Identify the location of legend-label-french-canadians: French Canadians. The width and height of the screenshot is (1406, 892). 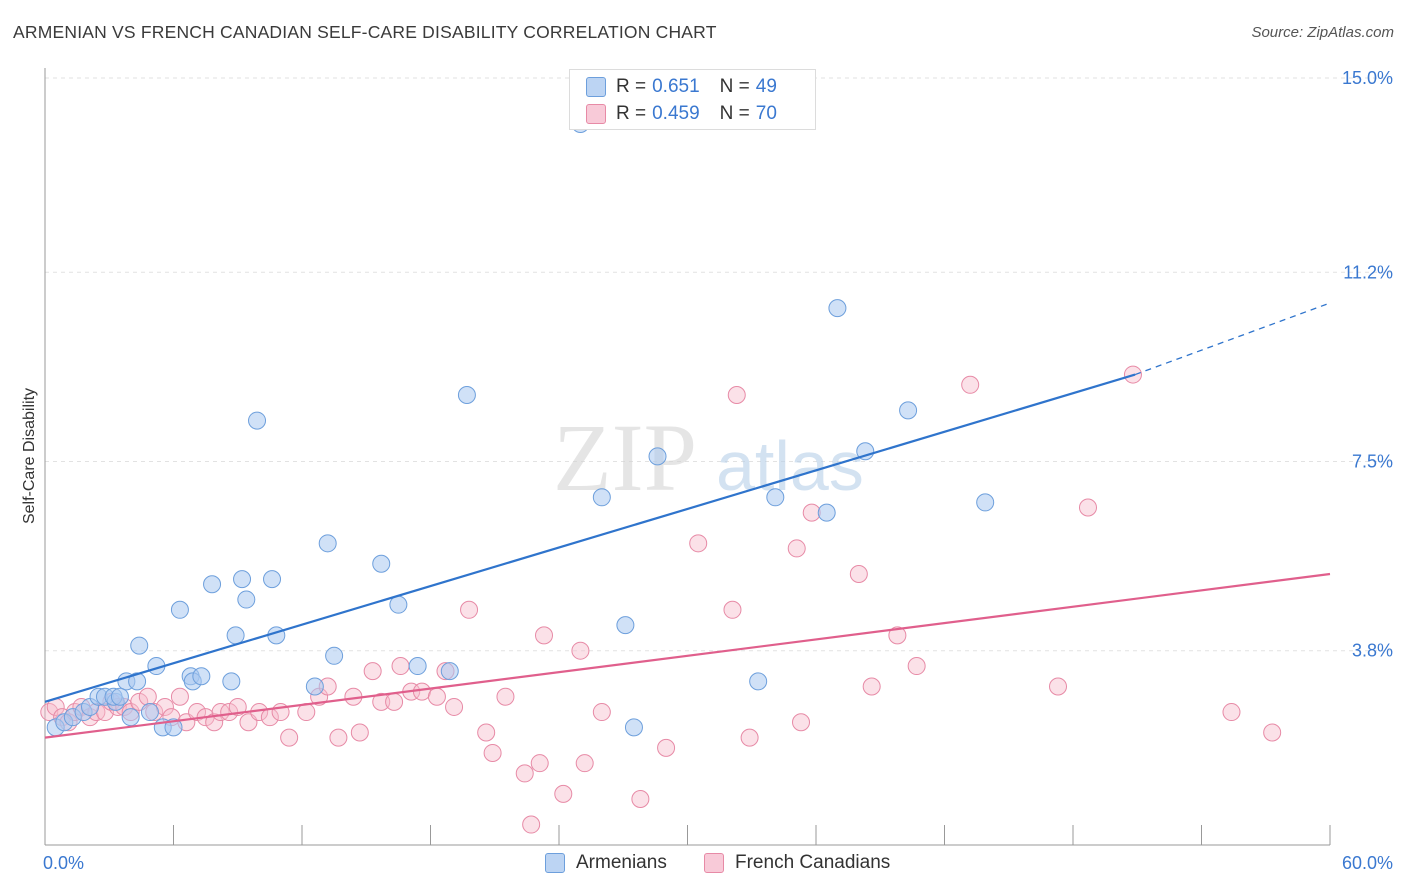
(813, 862).